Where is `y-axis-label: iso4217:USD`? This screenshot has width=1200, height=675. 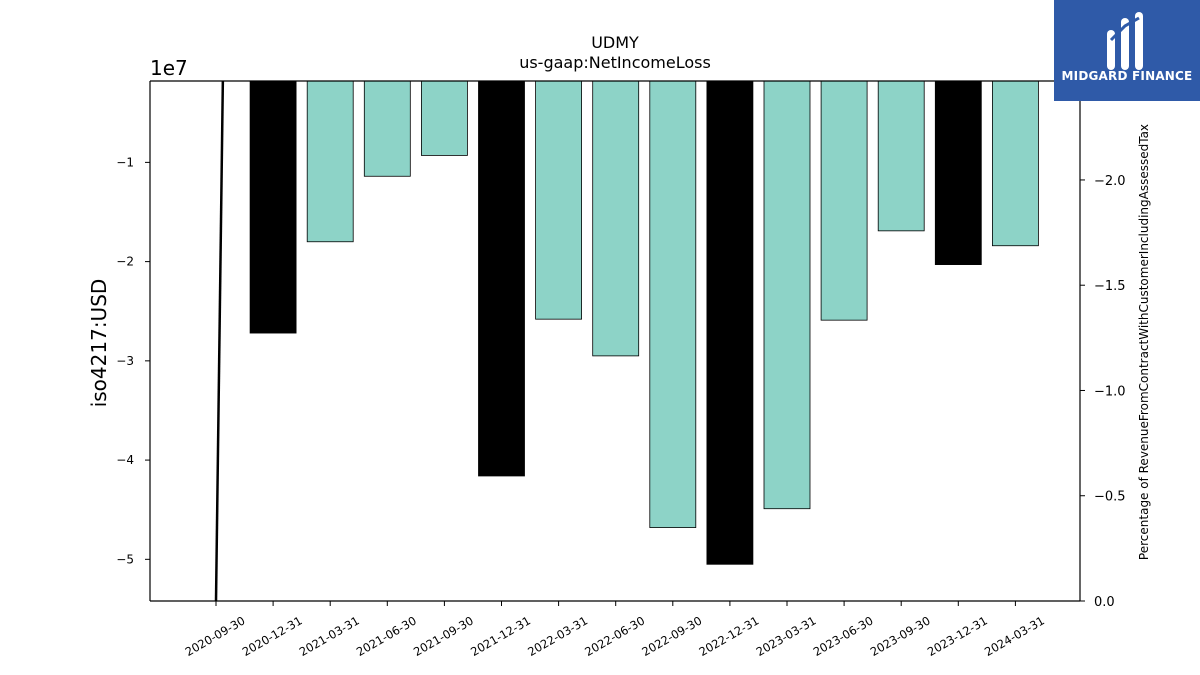 y-axis-label: iso4217:USD is located at coordinates (99, 343).